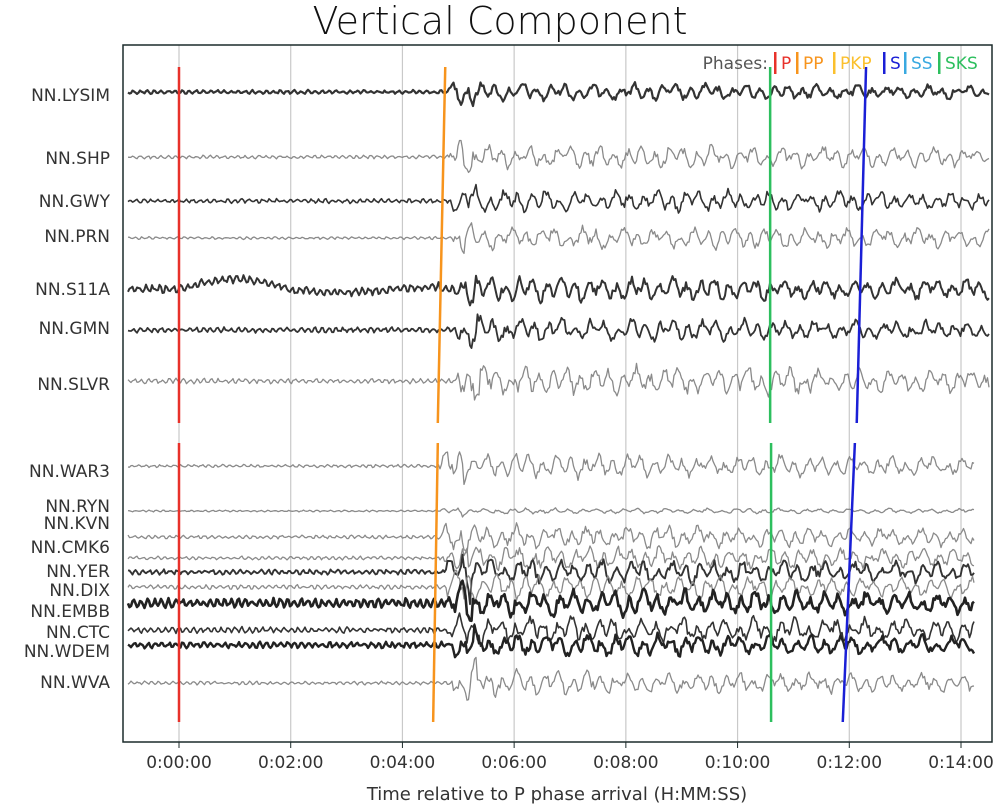 This screenshot has height=811, width=1000. I want to click on trace-nn-s11a, so click(558, 290).